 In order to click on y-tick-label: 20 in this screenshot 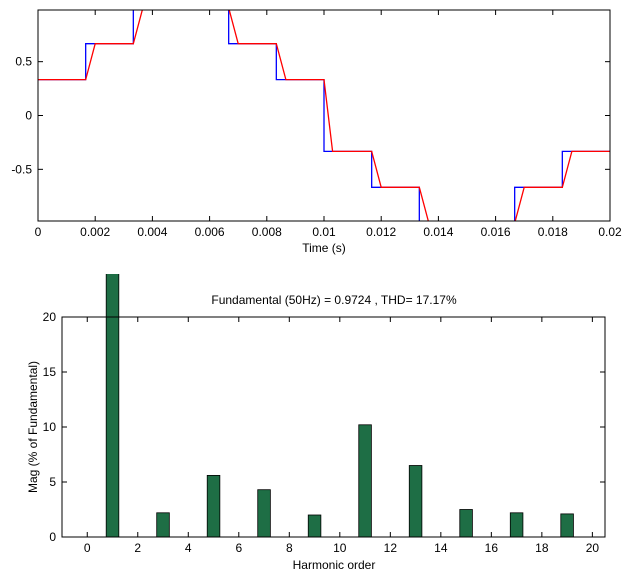, I will do `click(50, 317)`.